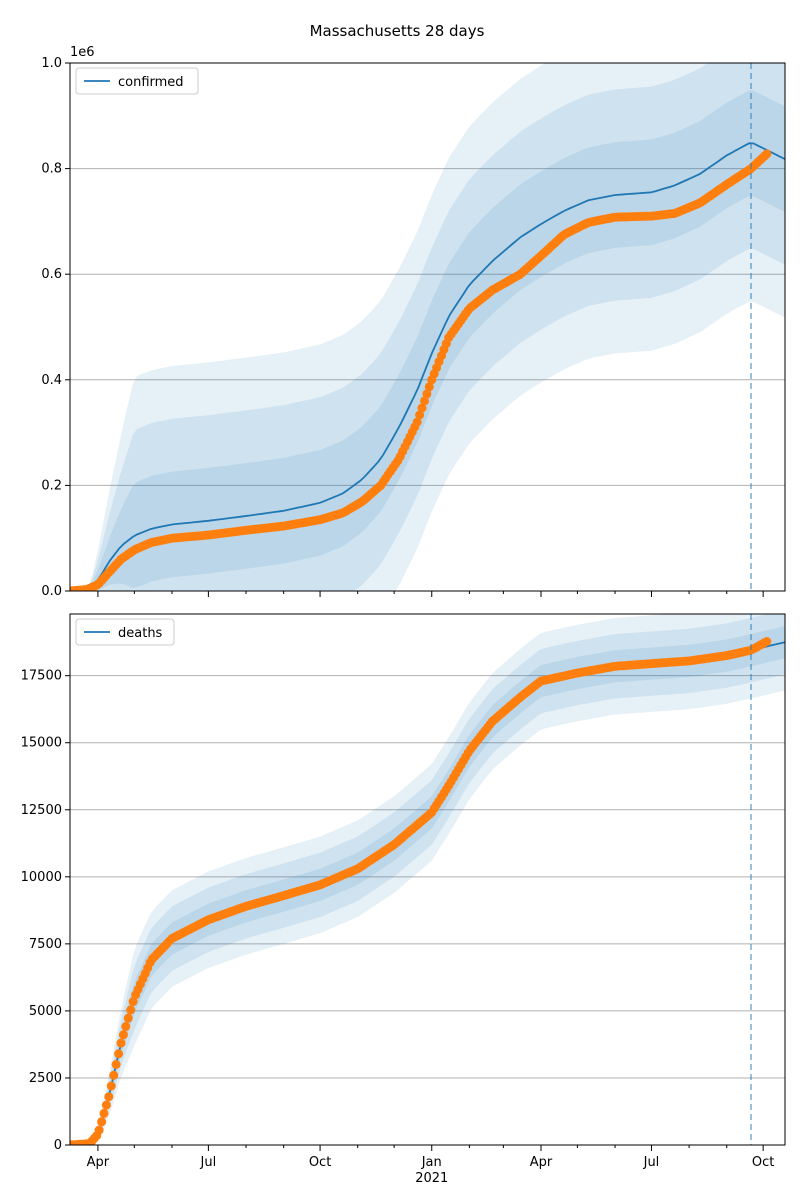 This screenshot has height=1200, width=800. Describe the element at coordinates (51, 591) in the screenshot. I see `confirmed-ytick-label: 0.0` at that location.